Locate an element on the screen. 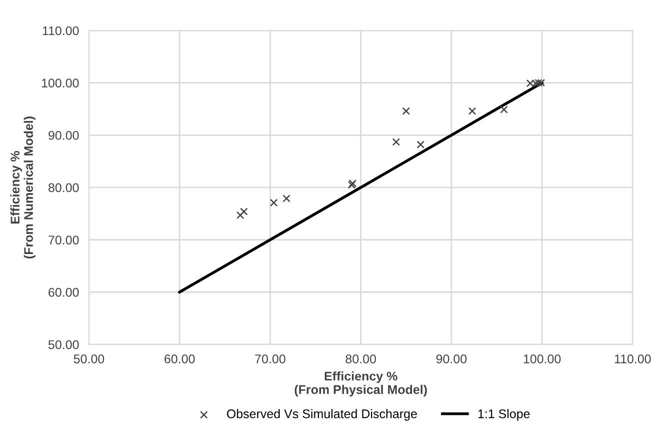  x-axis-title: Efficiency % (From Physical Model) is located at coordinates (360, 383).